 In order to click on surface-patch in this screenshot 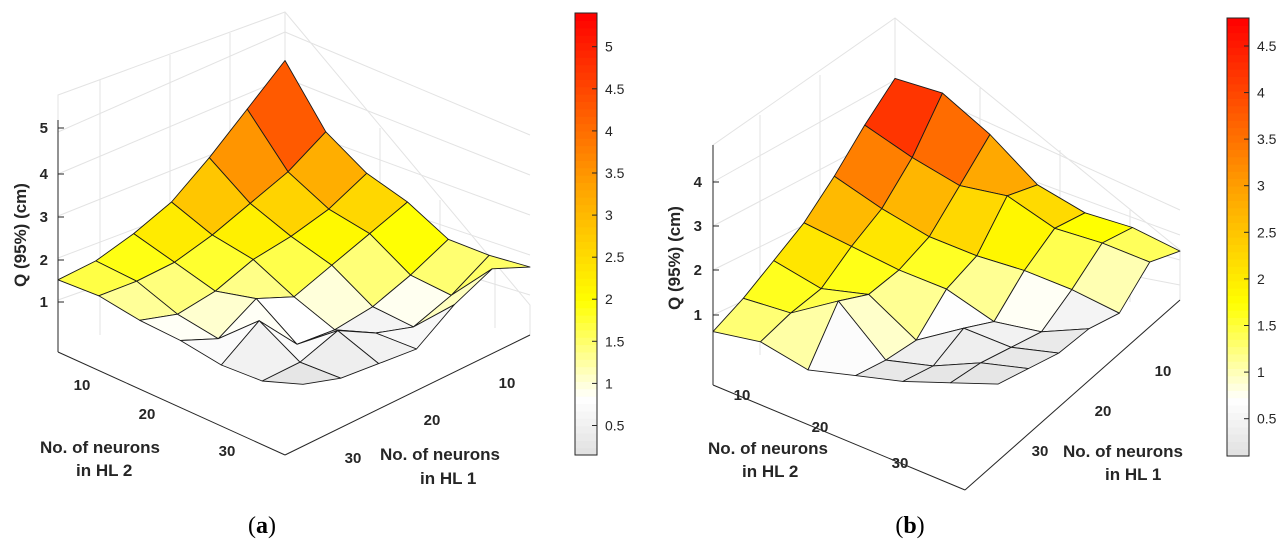, I will do `click(301, 373)`.